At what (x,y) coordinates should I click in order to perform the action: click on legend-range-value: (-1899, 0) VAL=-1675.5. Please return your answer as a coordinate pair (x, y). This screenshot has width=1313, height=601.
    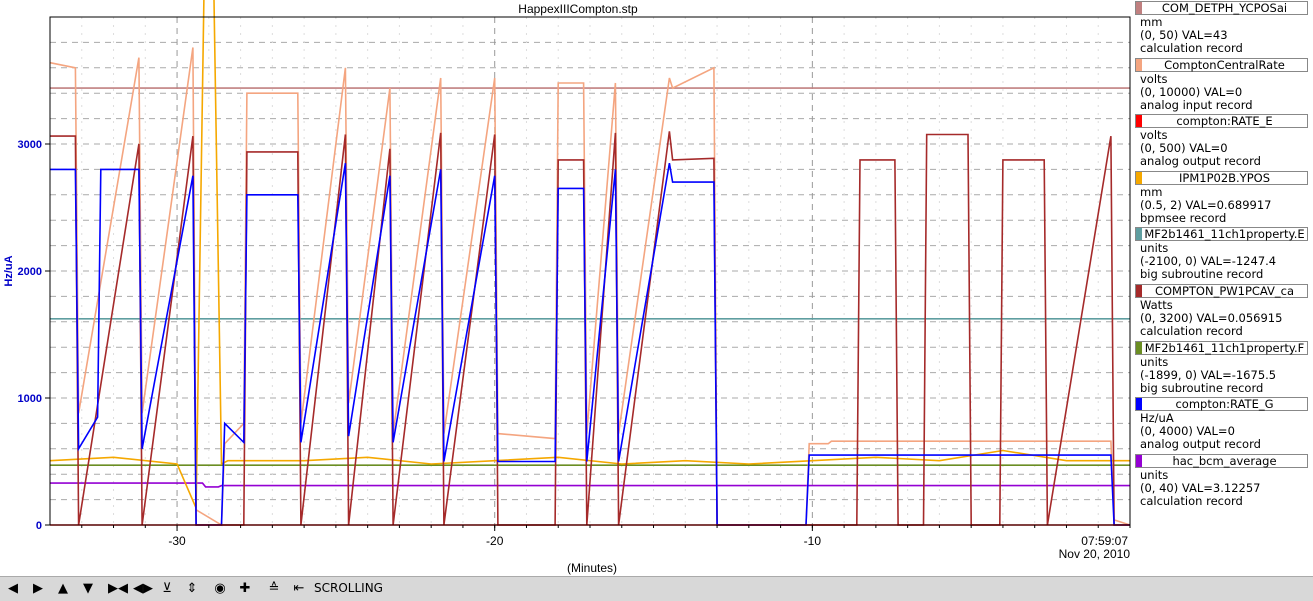
    Looking at the image, I should click on (1208, 374).